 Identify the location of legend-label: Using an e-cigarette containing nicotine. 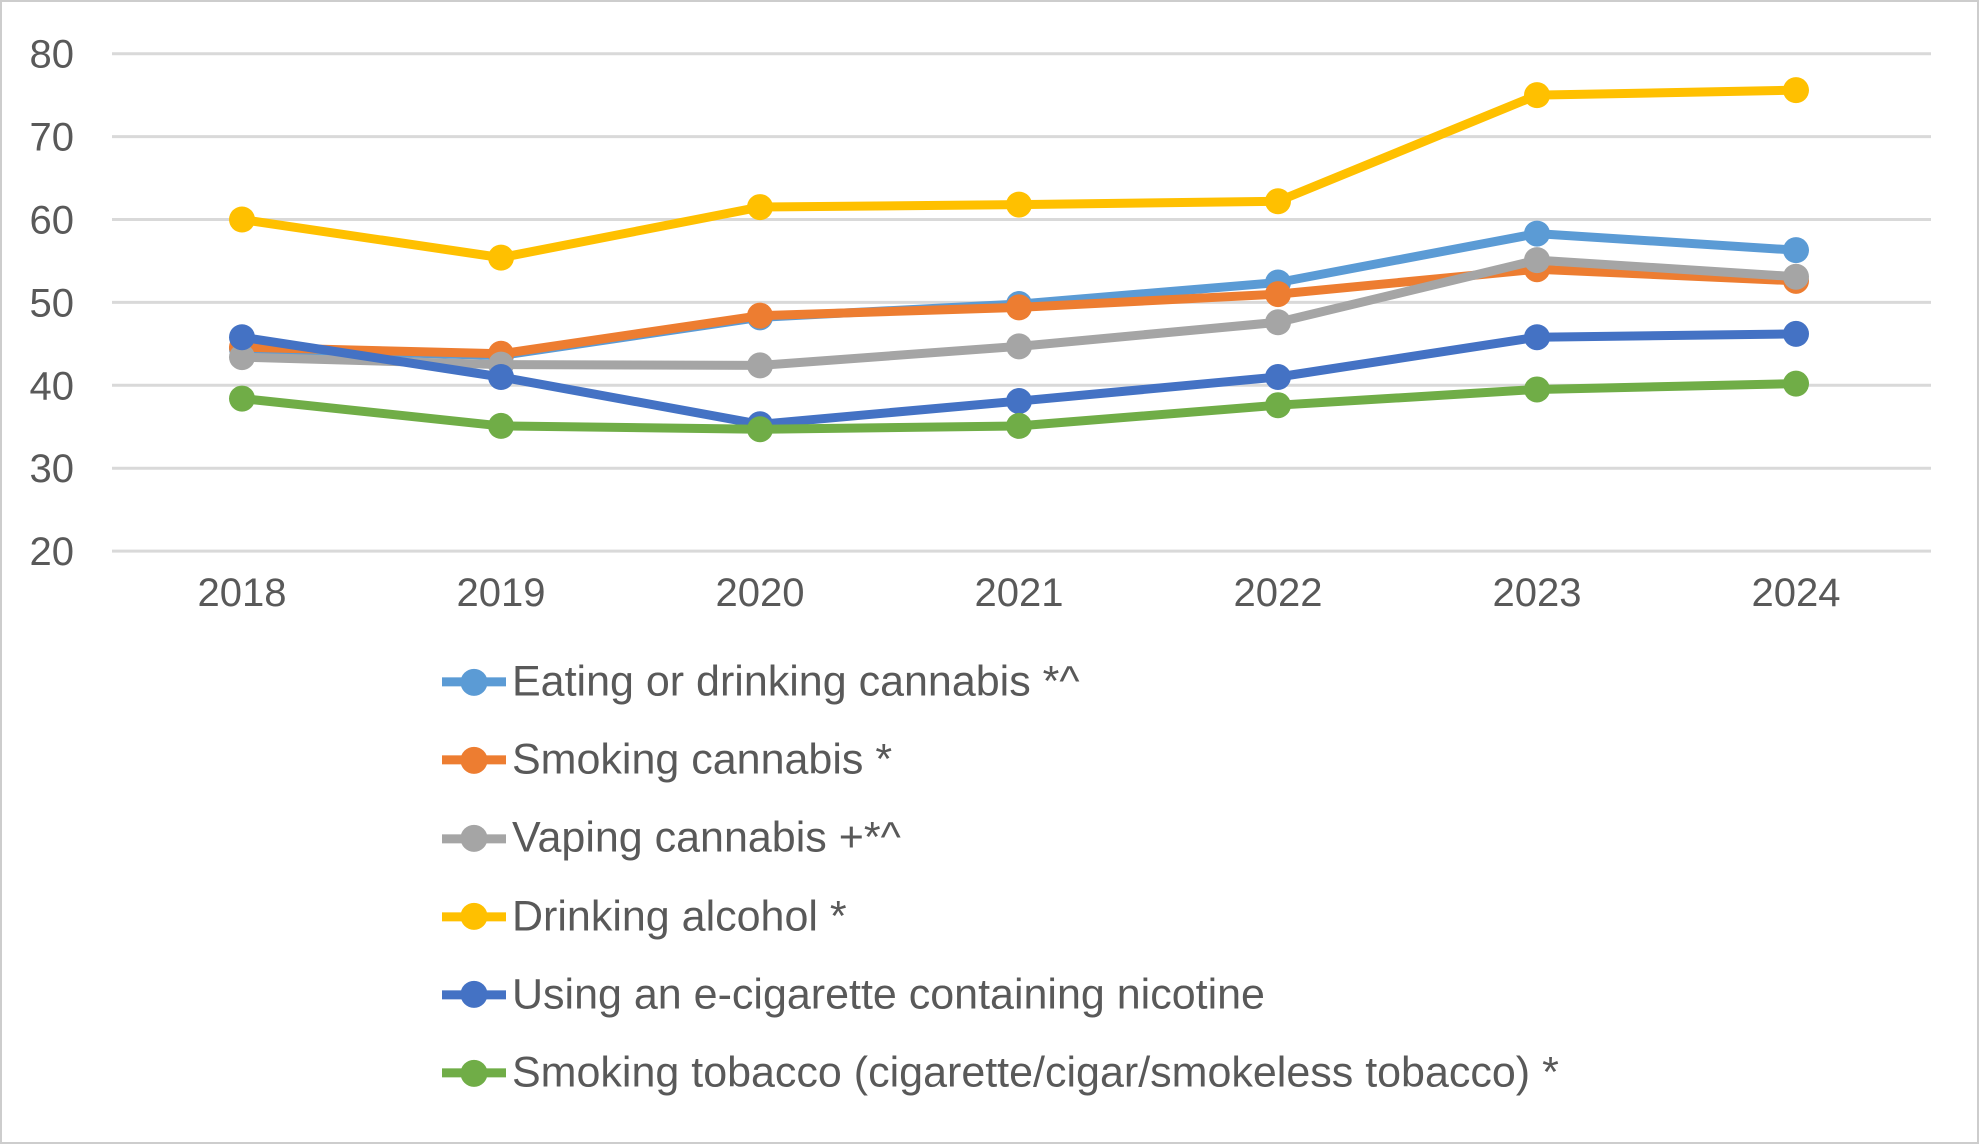
(888, 994).